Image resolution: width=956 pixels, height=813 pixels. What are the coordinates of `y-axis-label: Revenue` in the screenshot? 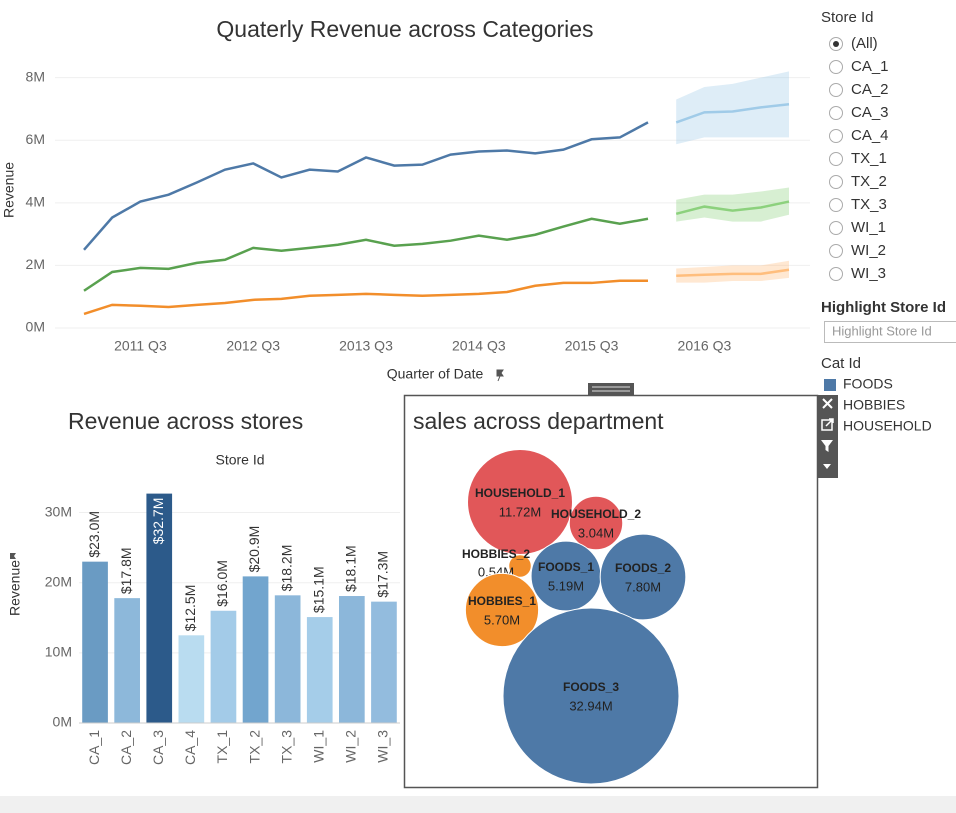 It's located at (9, 190).